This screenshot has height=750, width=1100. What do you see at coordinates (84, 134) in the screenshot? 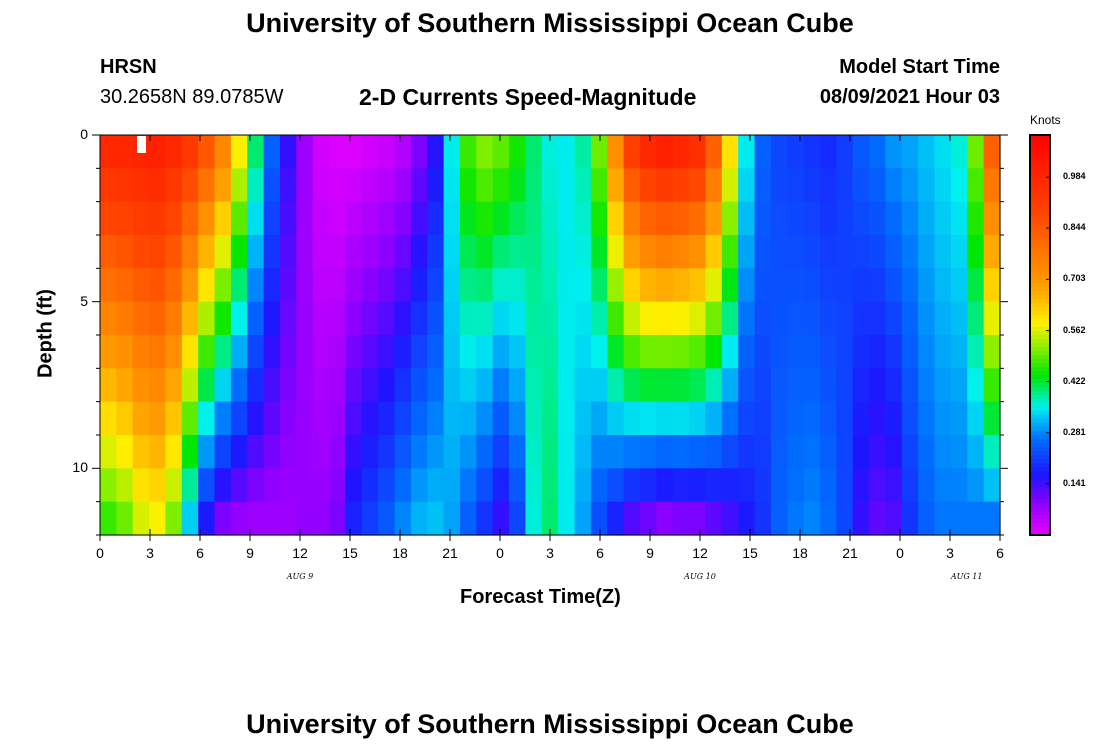
I see `y-tick-label: 0` at bounding box center [84, 134].